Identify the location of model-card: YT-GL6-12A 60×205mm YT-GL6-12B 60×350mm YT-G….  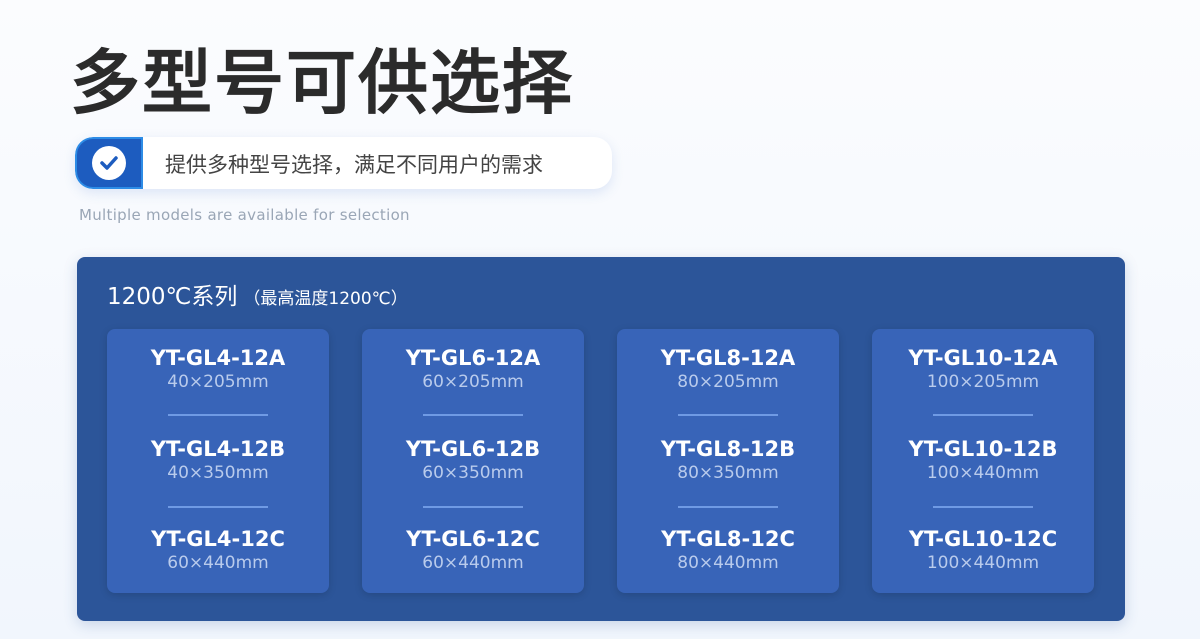
(473, 461).